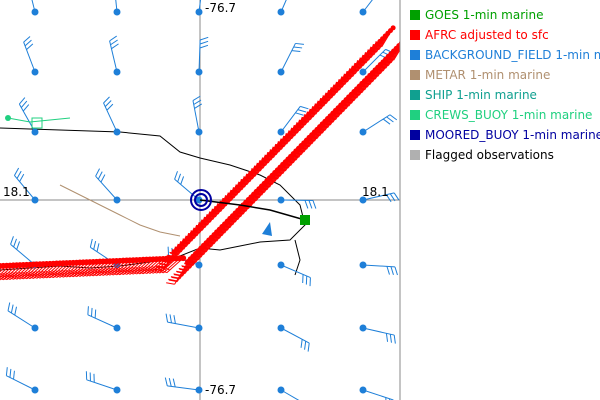 The image size is (600, 400). I want to click on lat-label: 18.1, so click(16, 192).